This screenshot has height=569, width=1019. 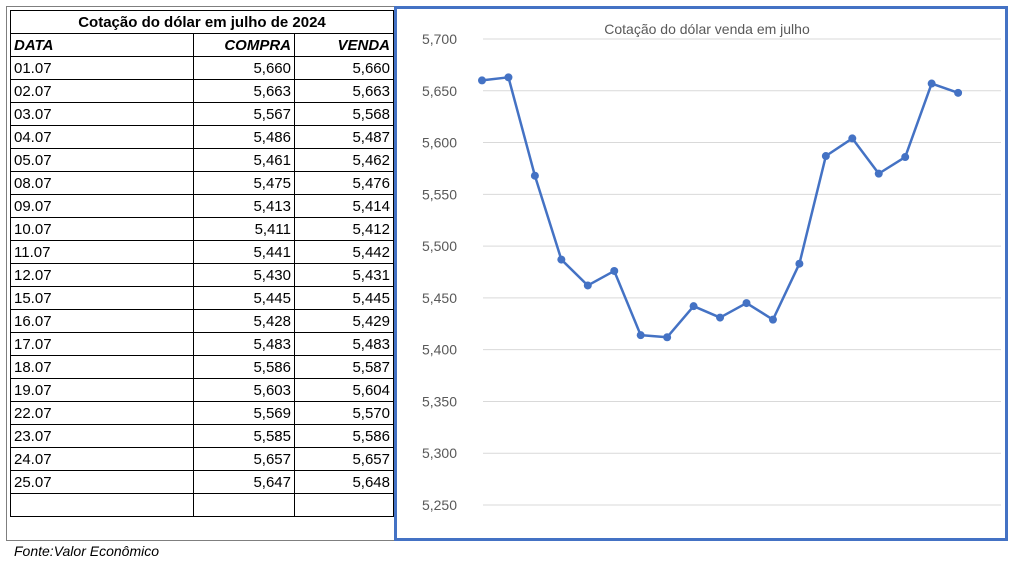 I want to click on cell-sell: 5,412, so click(x=344, y=229).